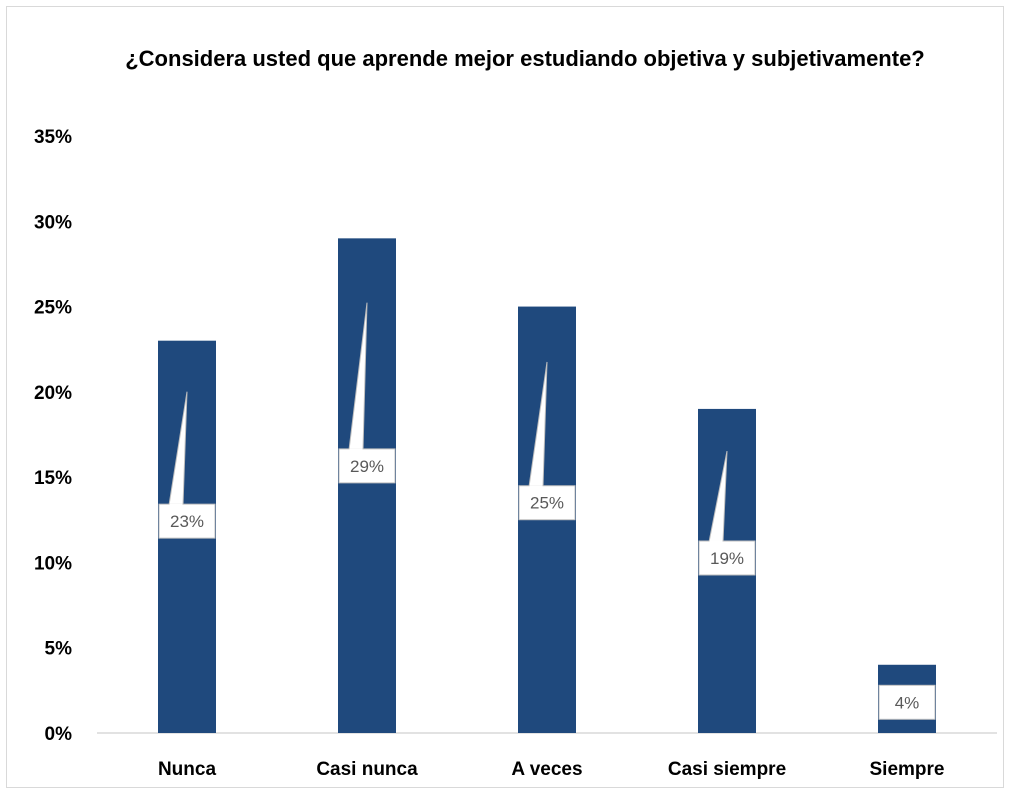 This screenshot has width=1012, height=794. What do you see at coordinates (187, 769) in the screenshot?
I see `x-category-label: Nunca` at bounding box center [187, 769].